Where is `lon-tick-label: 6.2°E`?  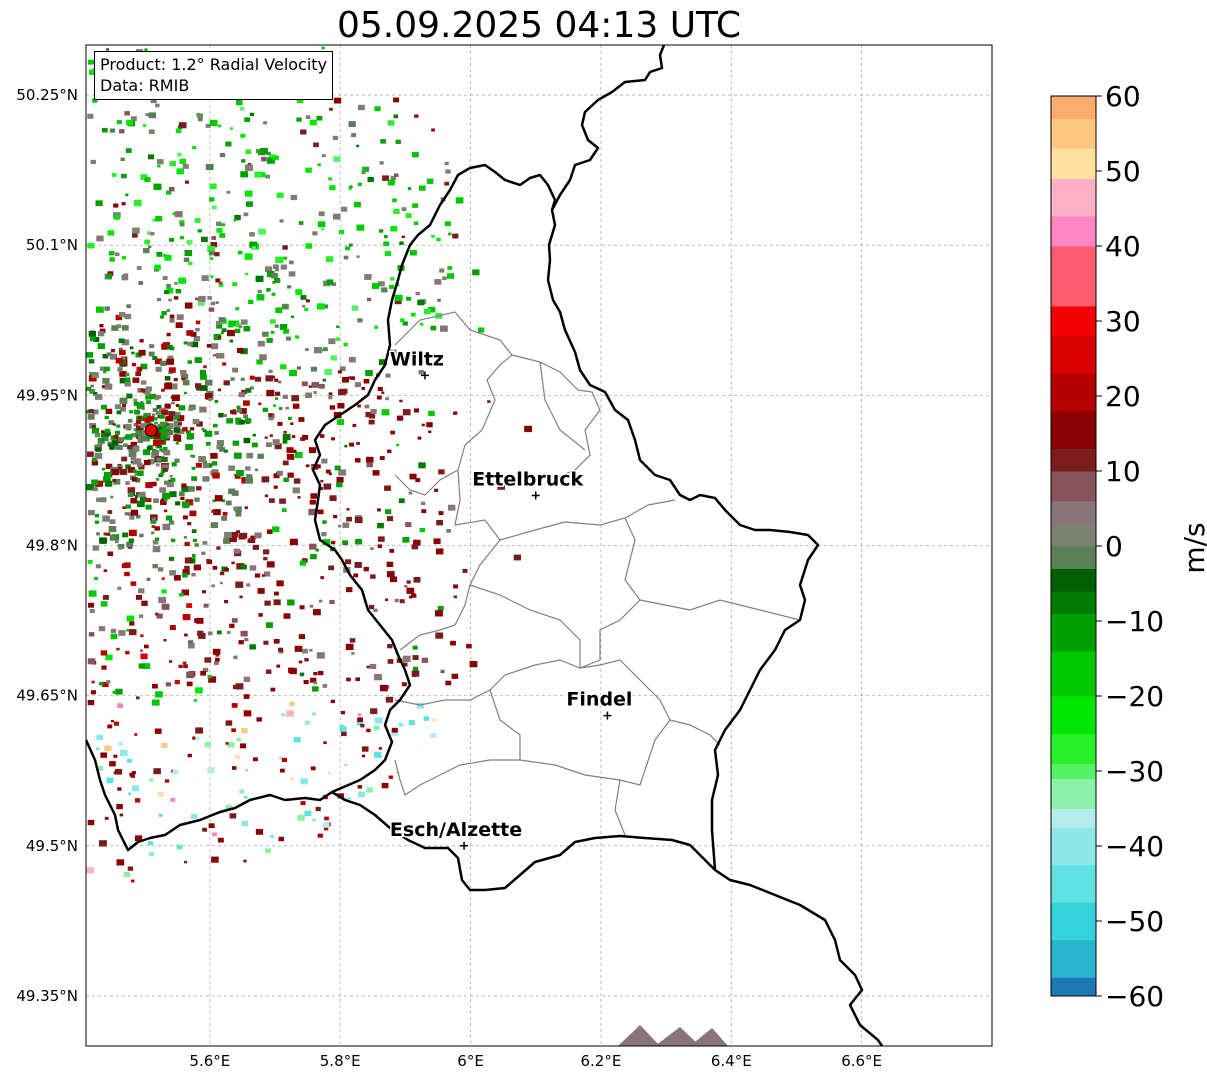
lon-tick-label: 6.2°E is located at coordinates (600, 1061).